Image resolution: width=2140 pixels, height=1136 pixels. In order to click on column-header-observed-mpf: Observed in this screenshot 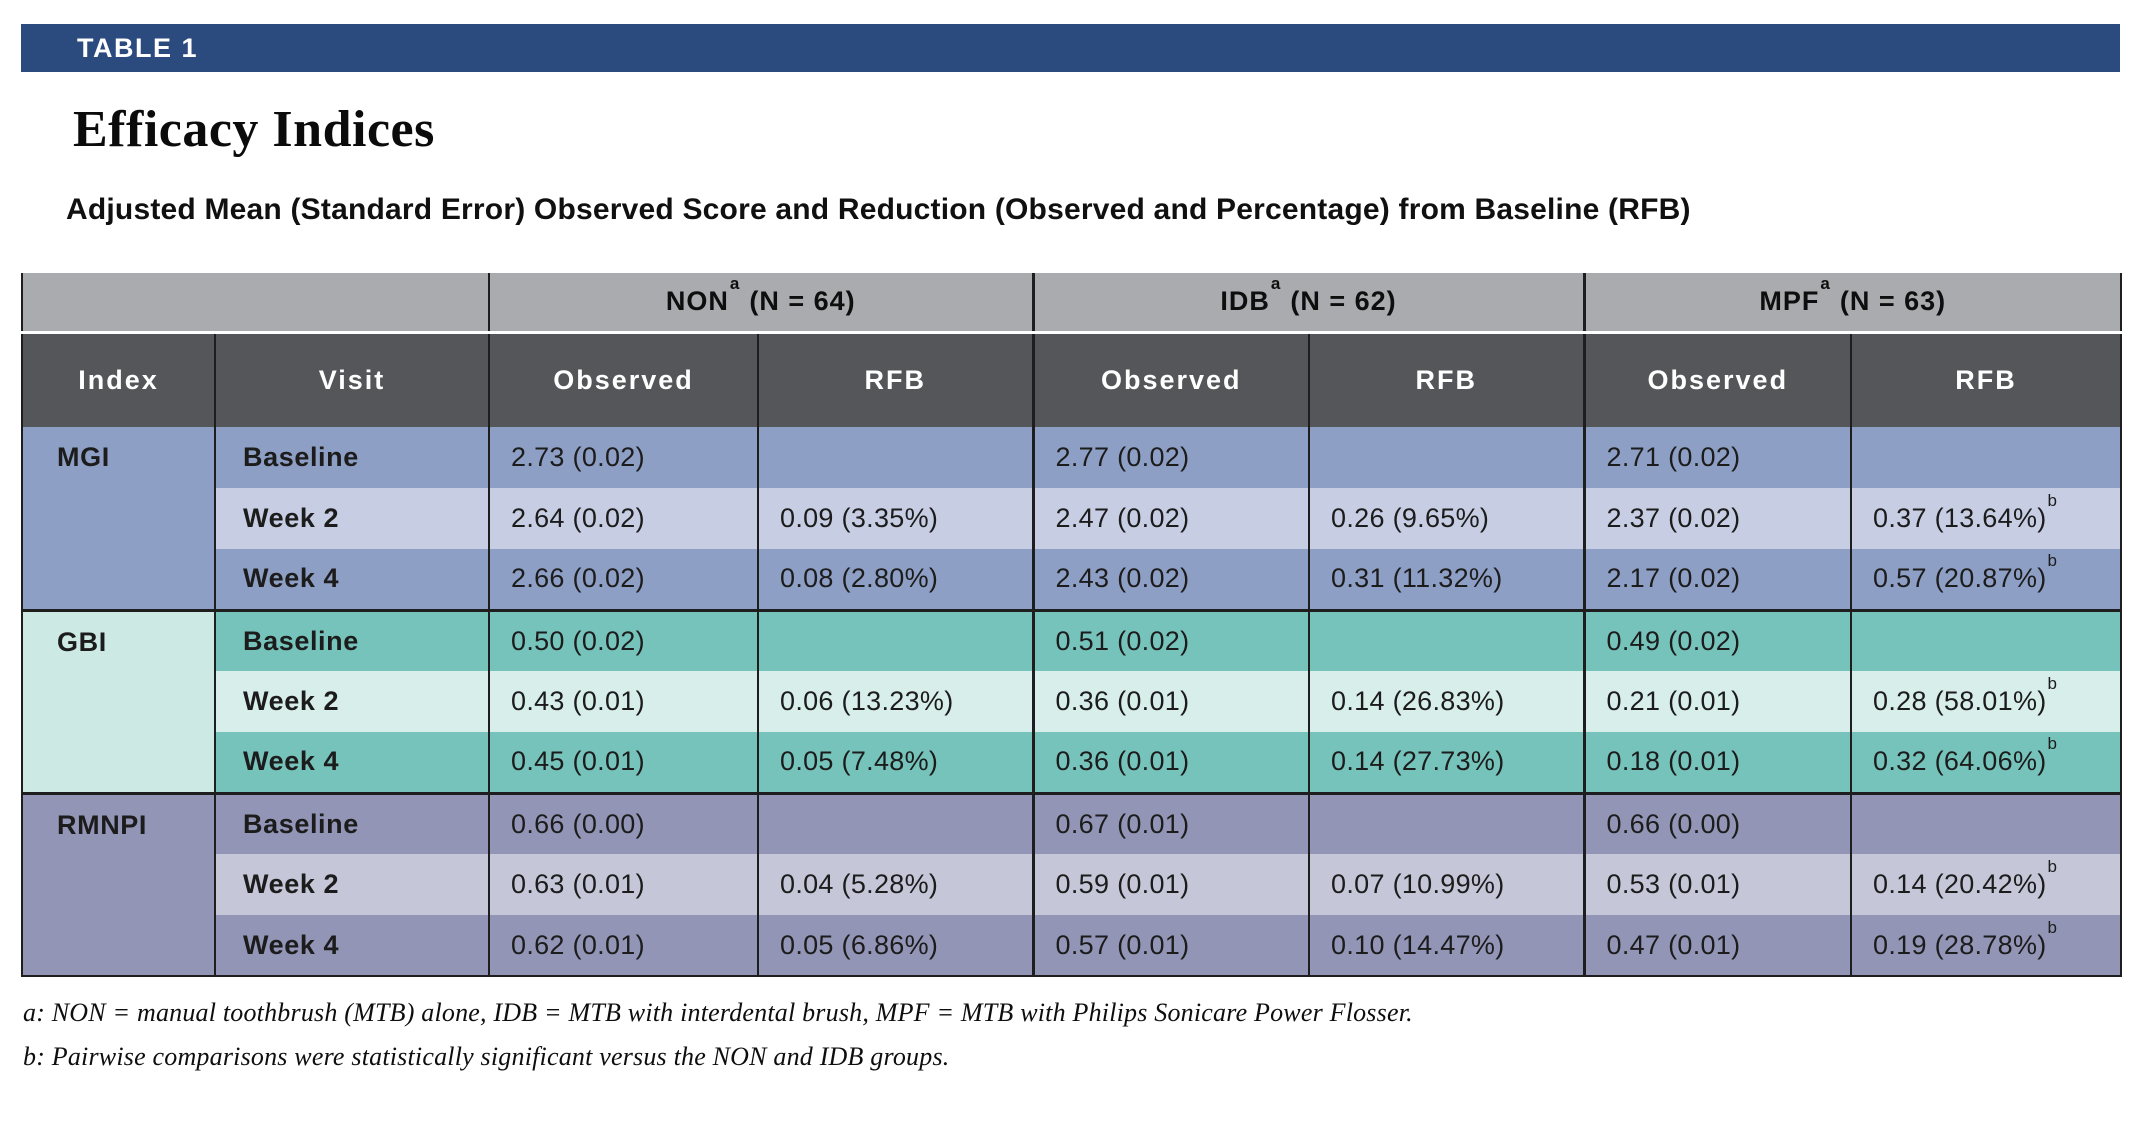, I will do `click(1717, 379)`.